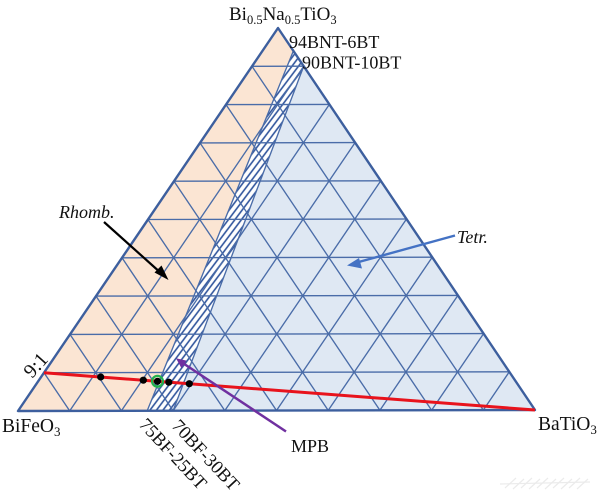 Image resolution: width=600 pixels, height=491 pixels. Describe the element at coordinates (472, 237) in the screenshot. I see `svg-text: Tetr.` at that location.